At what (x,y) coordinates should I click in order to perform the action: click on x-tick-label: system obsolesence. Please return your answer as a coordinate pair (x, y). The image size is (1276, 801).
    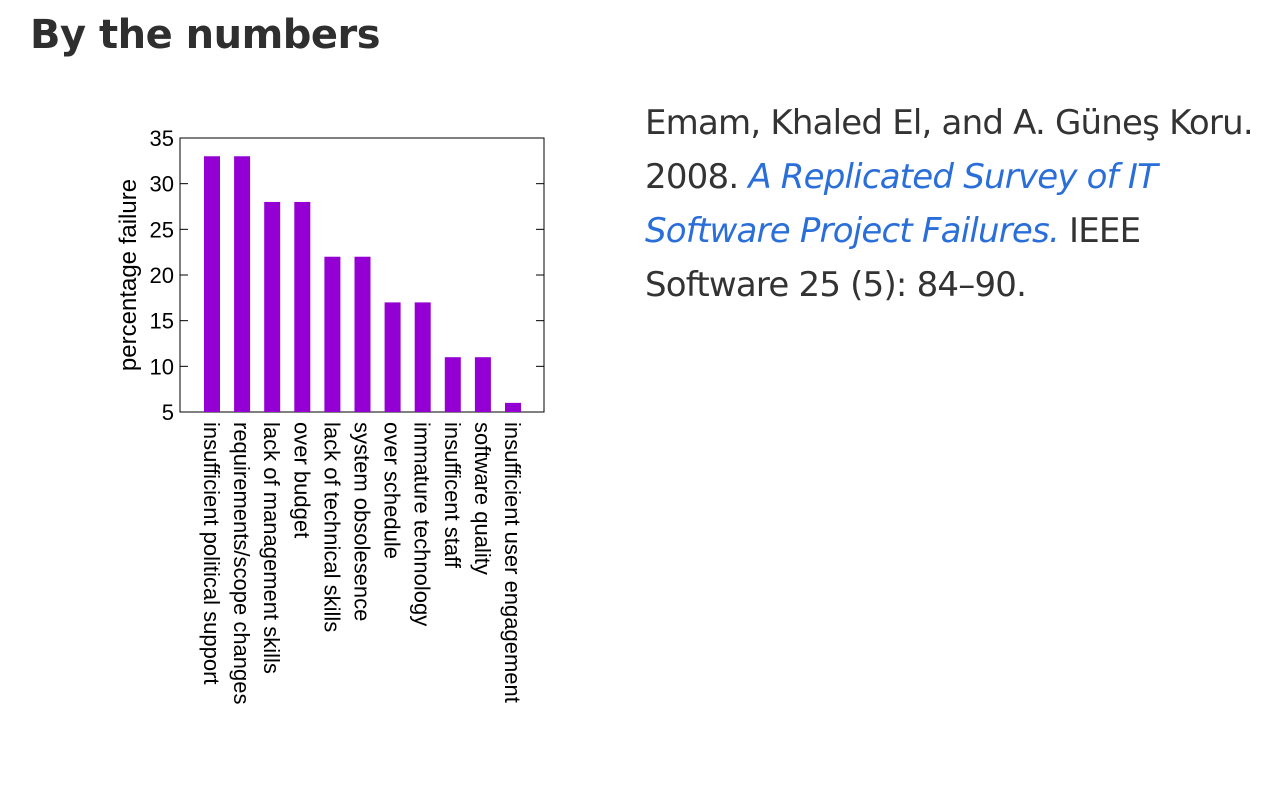
    Looking at the image, I should click on (362, 521).